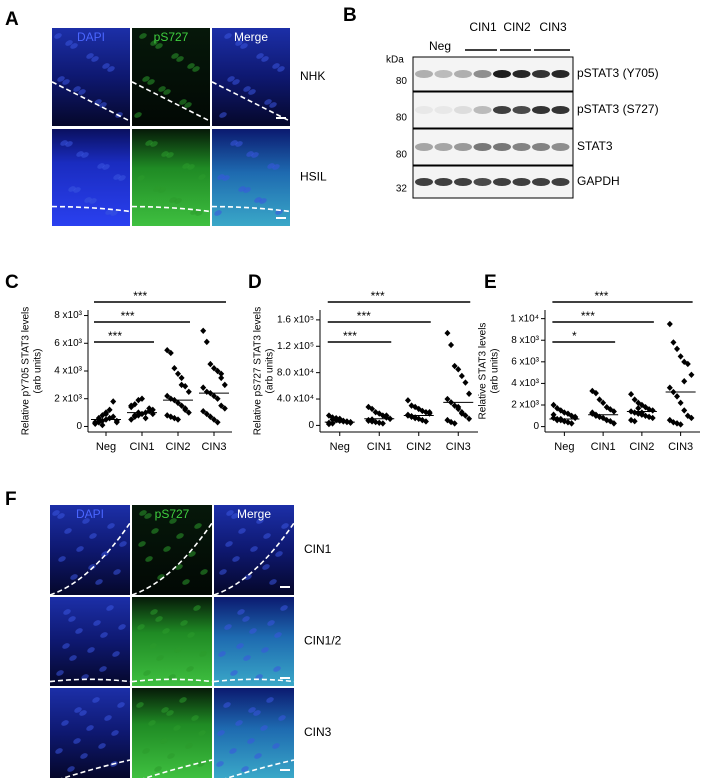  Describe the element at coordinates (440, 46) in the screenshot. I see `lane-label: Neg` at that location.